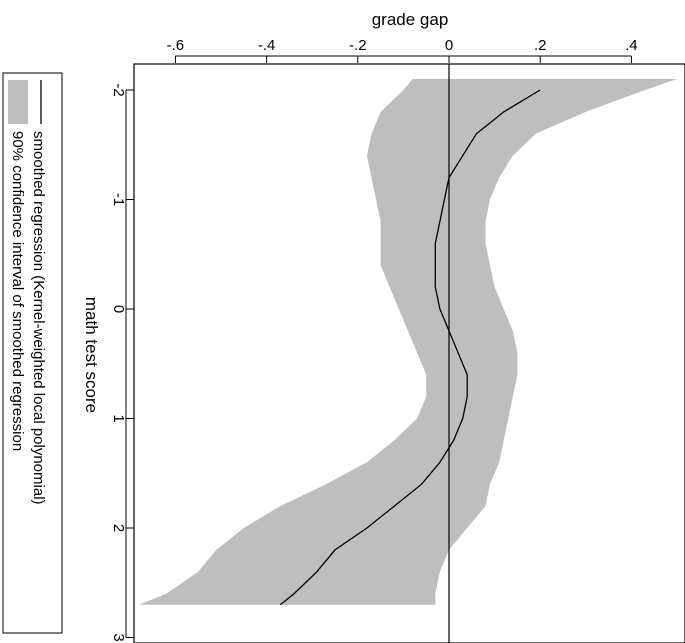 This screenshot has height=643, width=685. What do you see at coordinates (91, 355) in the screenshot?
I see `math-test-score-axis-title: math test score` at bounding box center [91, 355].